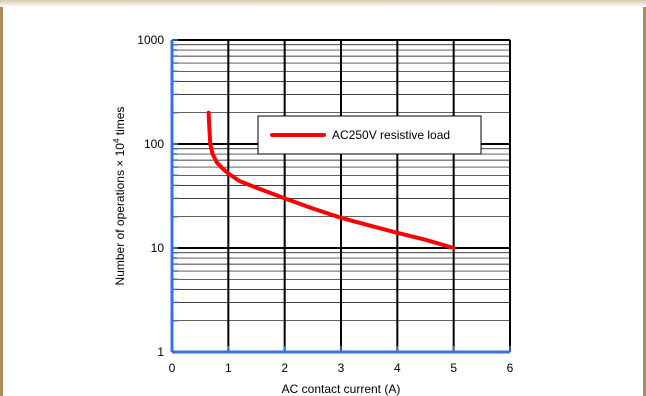 This screenshot has height=396, width=646. What do you see at coordinates (150, 40) in the screenshot?
I see `y-tick-label: 1000` at bounding box center [150, 40].